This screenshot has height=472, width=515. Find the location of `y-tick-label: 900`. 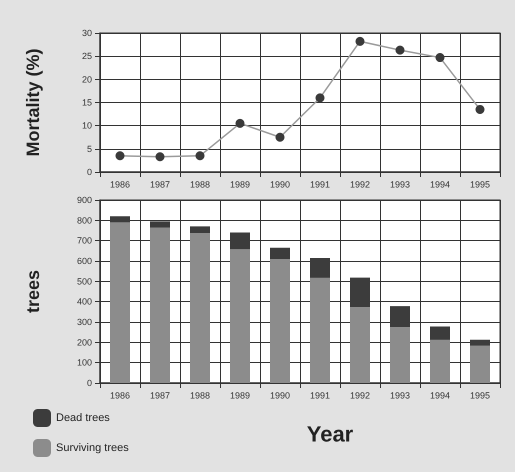

y-tick-label: 900 is located at coordinates (84, 200).